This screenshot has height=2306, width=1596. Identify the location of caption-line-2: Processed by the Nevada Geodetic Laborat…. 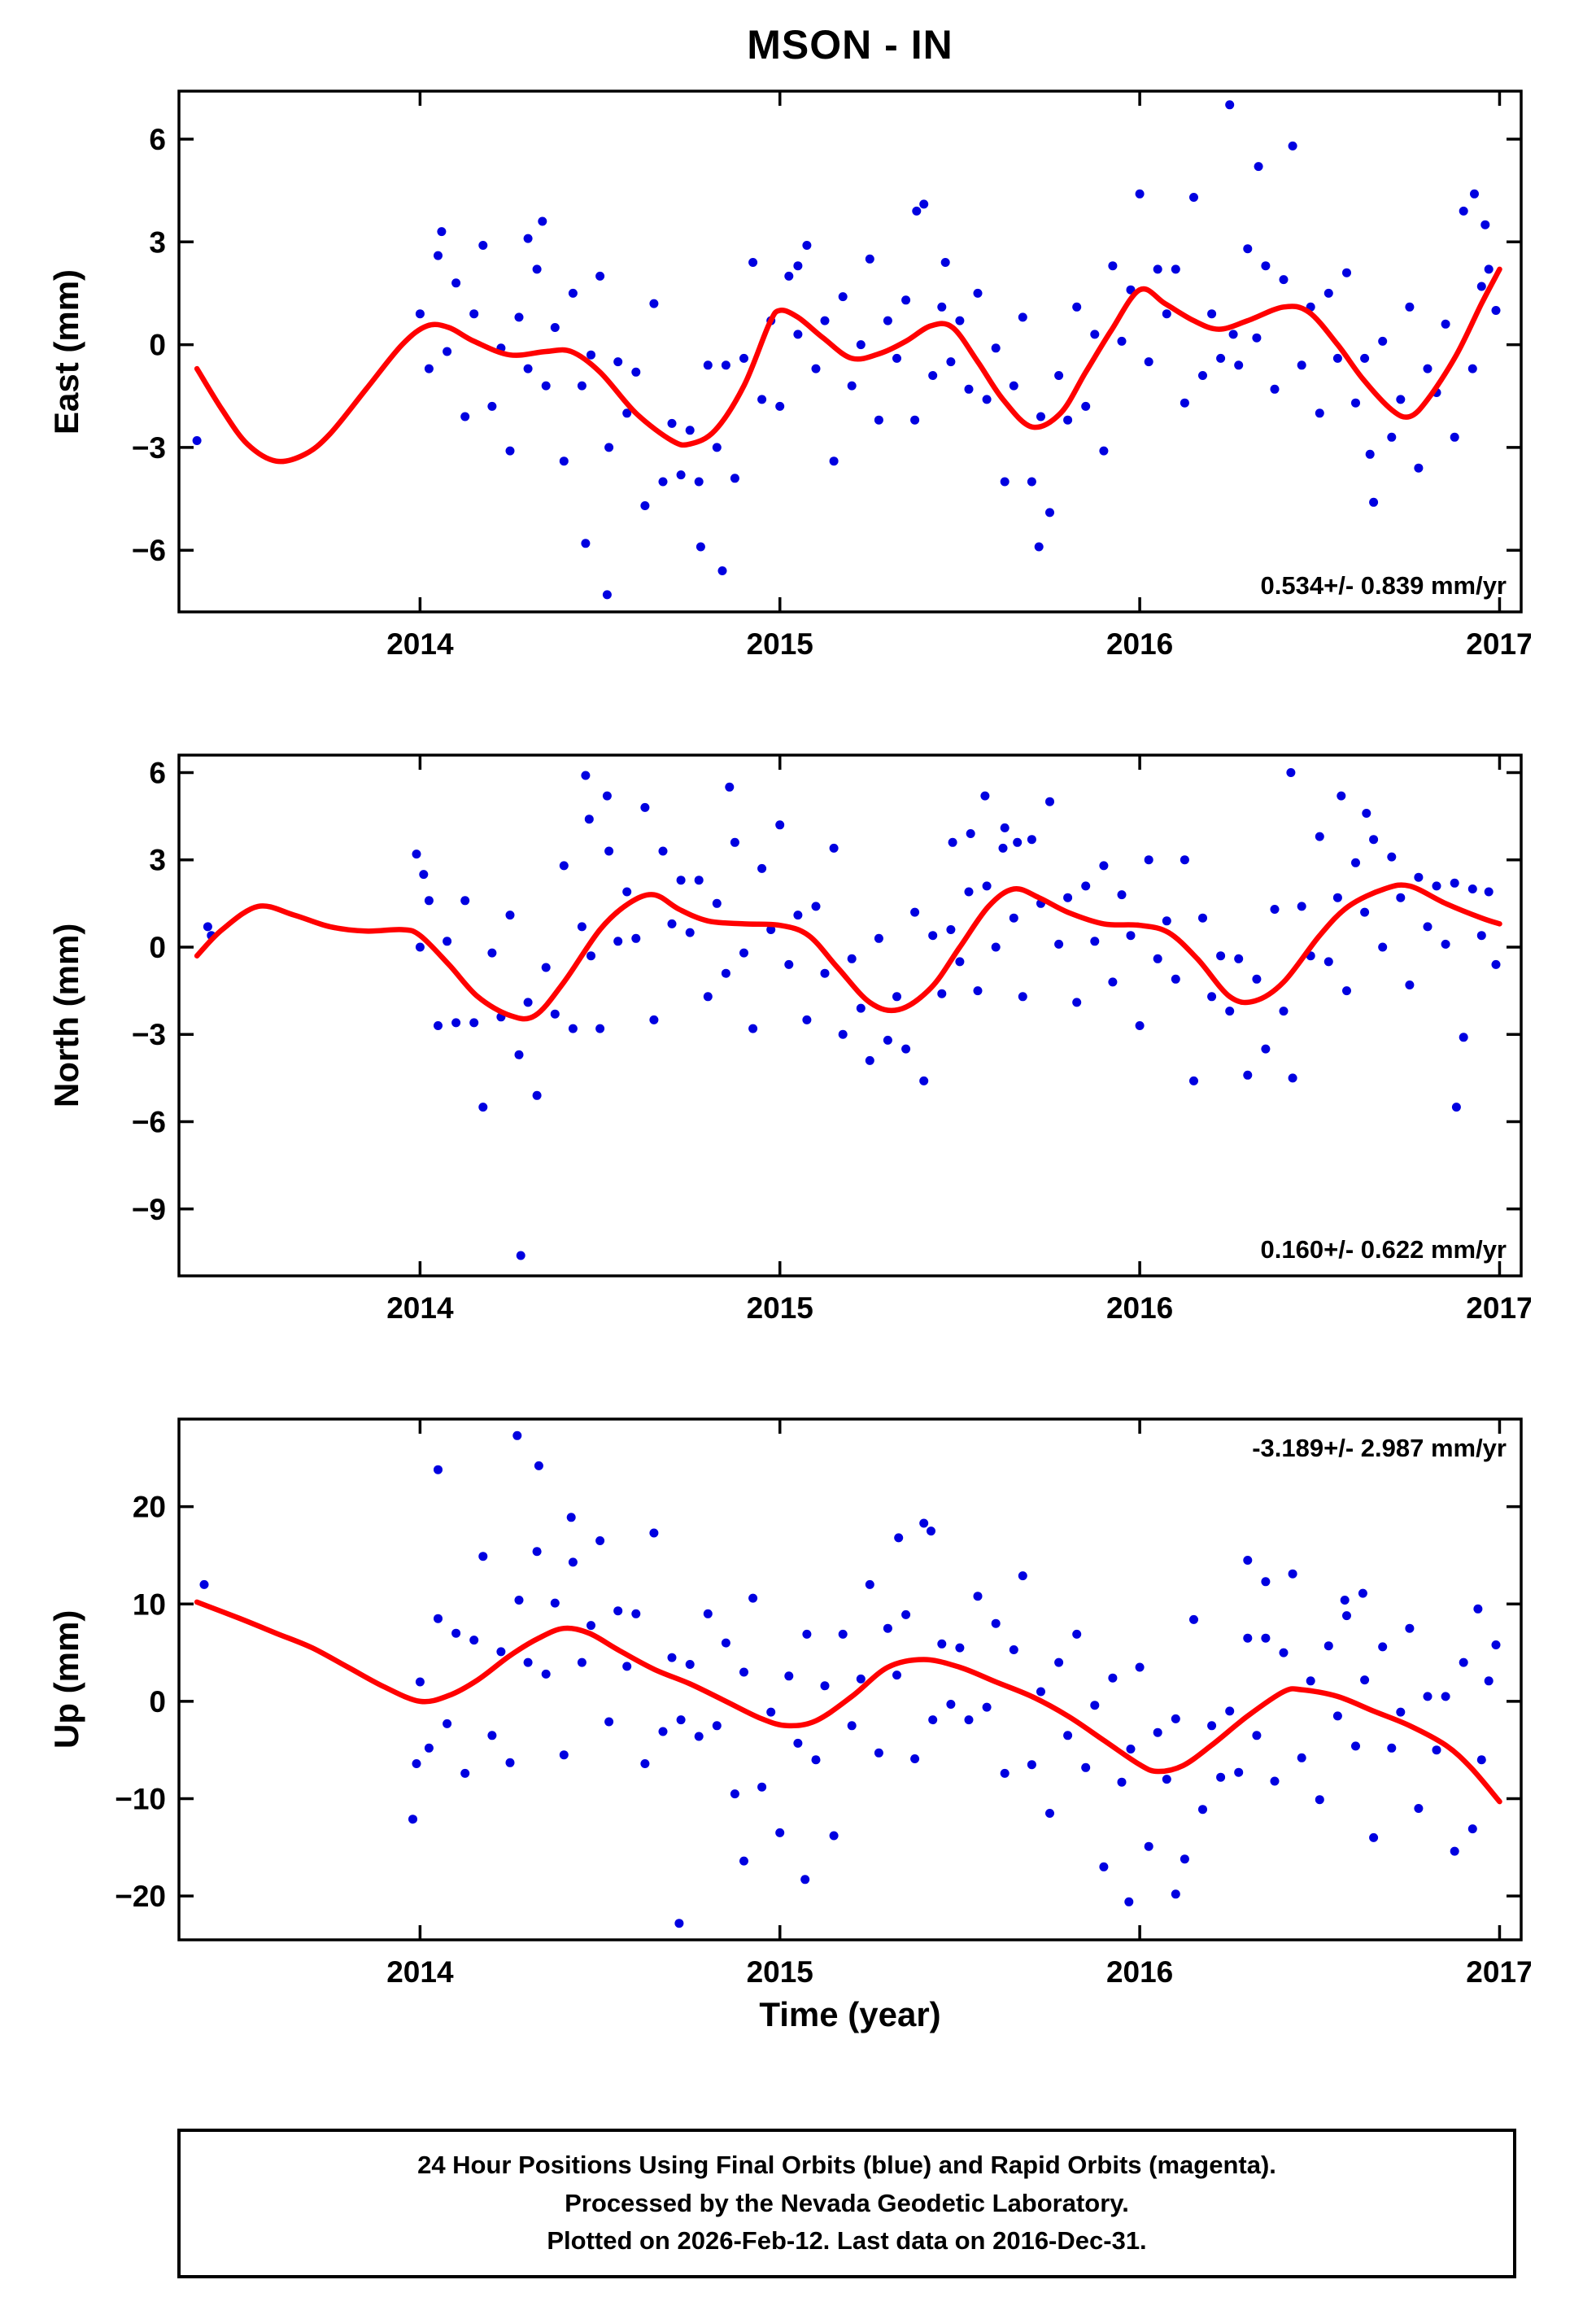
(847, 2202).